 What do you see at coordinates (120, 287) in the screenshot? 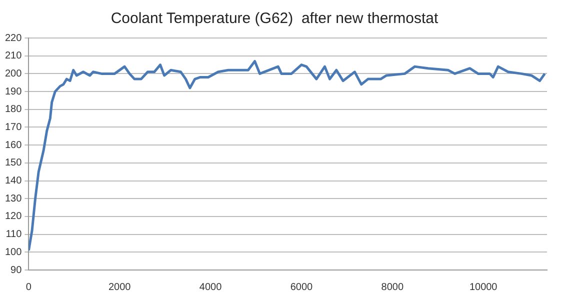
I see `x-tick-label: 2000` at bounding box center [120, 287].